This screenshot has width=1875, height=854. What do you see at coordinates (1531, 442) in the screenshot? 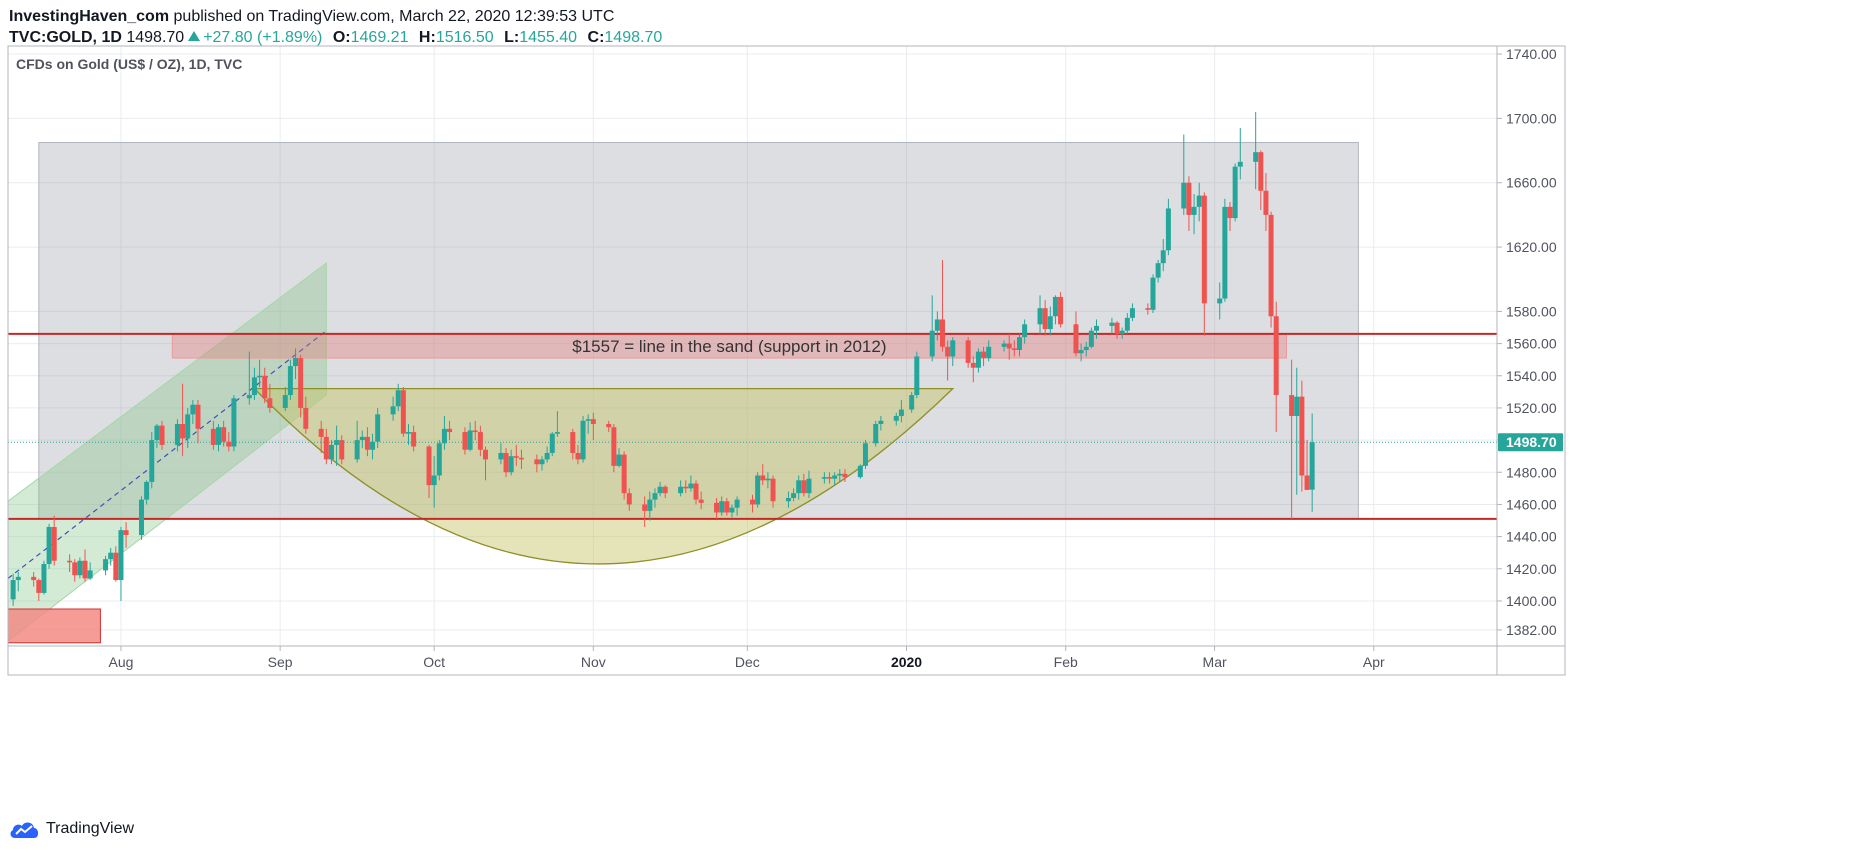
I see `last-price-badge-label: 1498.70` at bounding box center [1531, 442].